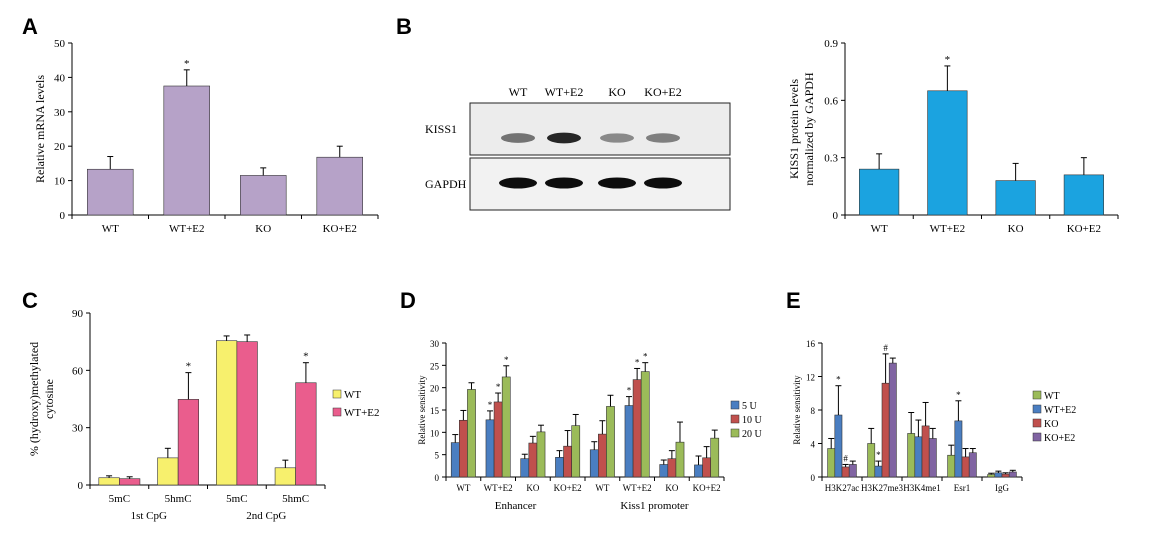 The width and height of the screenshot is (1167, 540). What do you see at coordinates (813, 445) in the screenshot?
I see `y-tick-label: 4` at bounding box center [813, 445].